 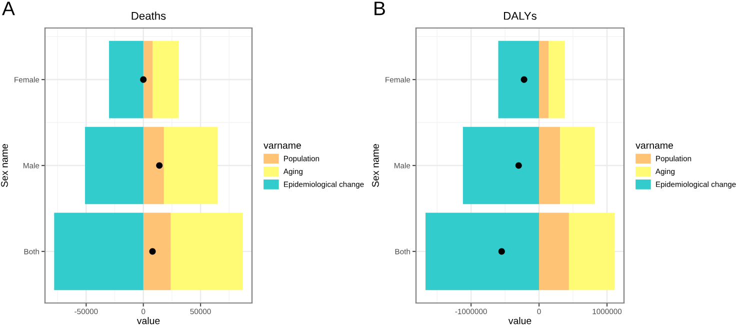 What do you see at coordinates (520, 16) in the screenshot?
I see `chart-title: DALYs` at bounding box center [520, 16].